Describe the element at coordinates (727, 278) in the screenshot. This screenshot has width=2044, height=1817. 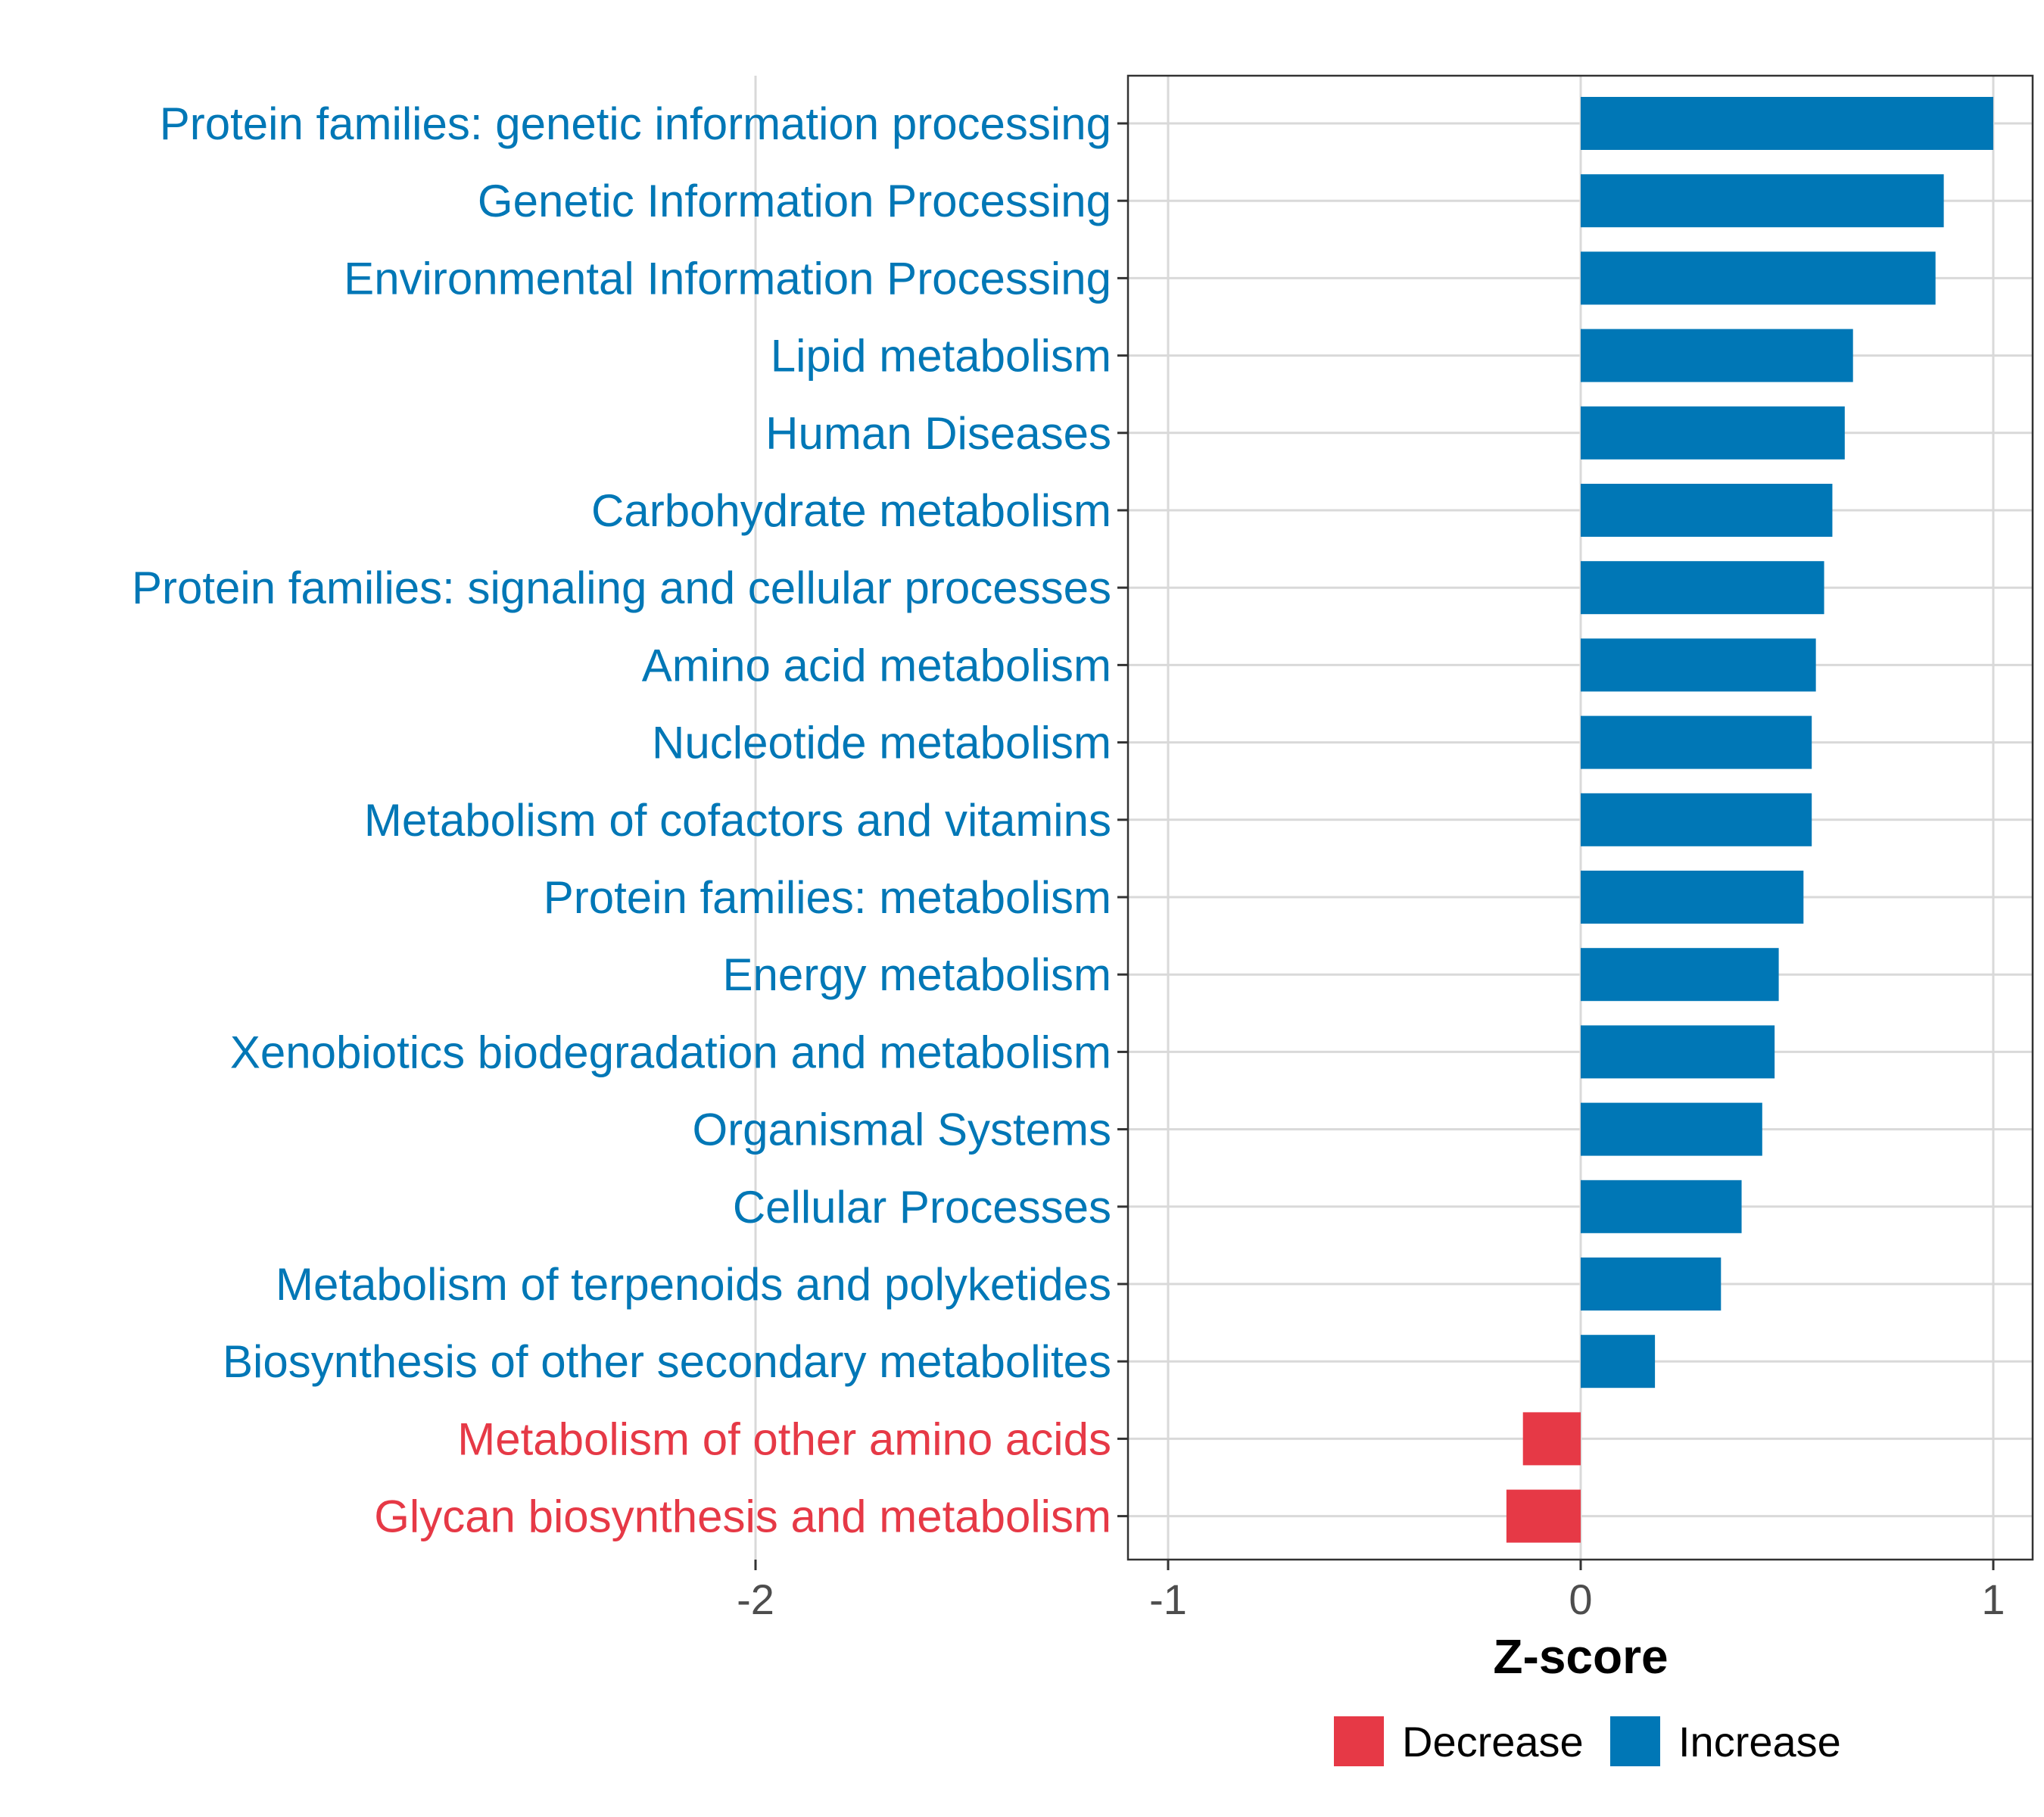
I see `category-label-2: Environmental Information Processing` at that location.